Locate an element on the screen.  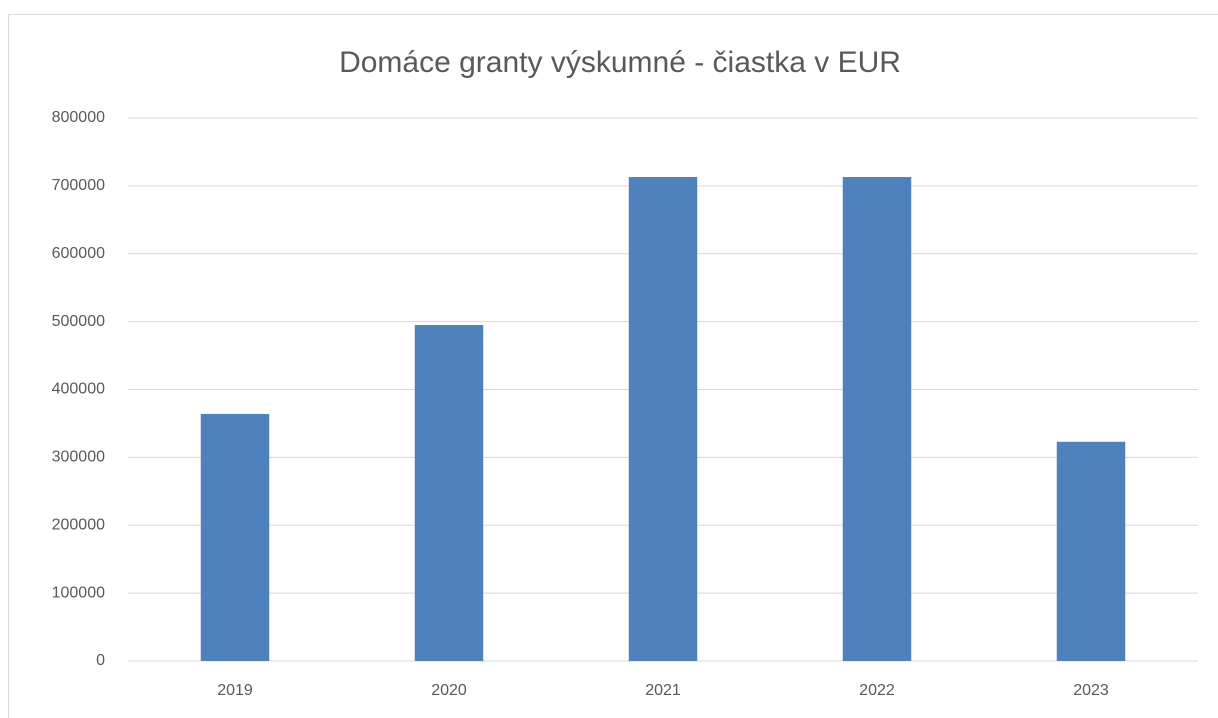
x-tick-label: 2023 is located at coordinates (1091, 690).